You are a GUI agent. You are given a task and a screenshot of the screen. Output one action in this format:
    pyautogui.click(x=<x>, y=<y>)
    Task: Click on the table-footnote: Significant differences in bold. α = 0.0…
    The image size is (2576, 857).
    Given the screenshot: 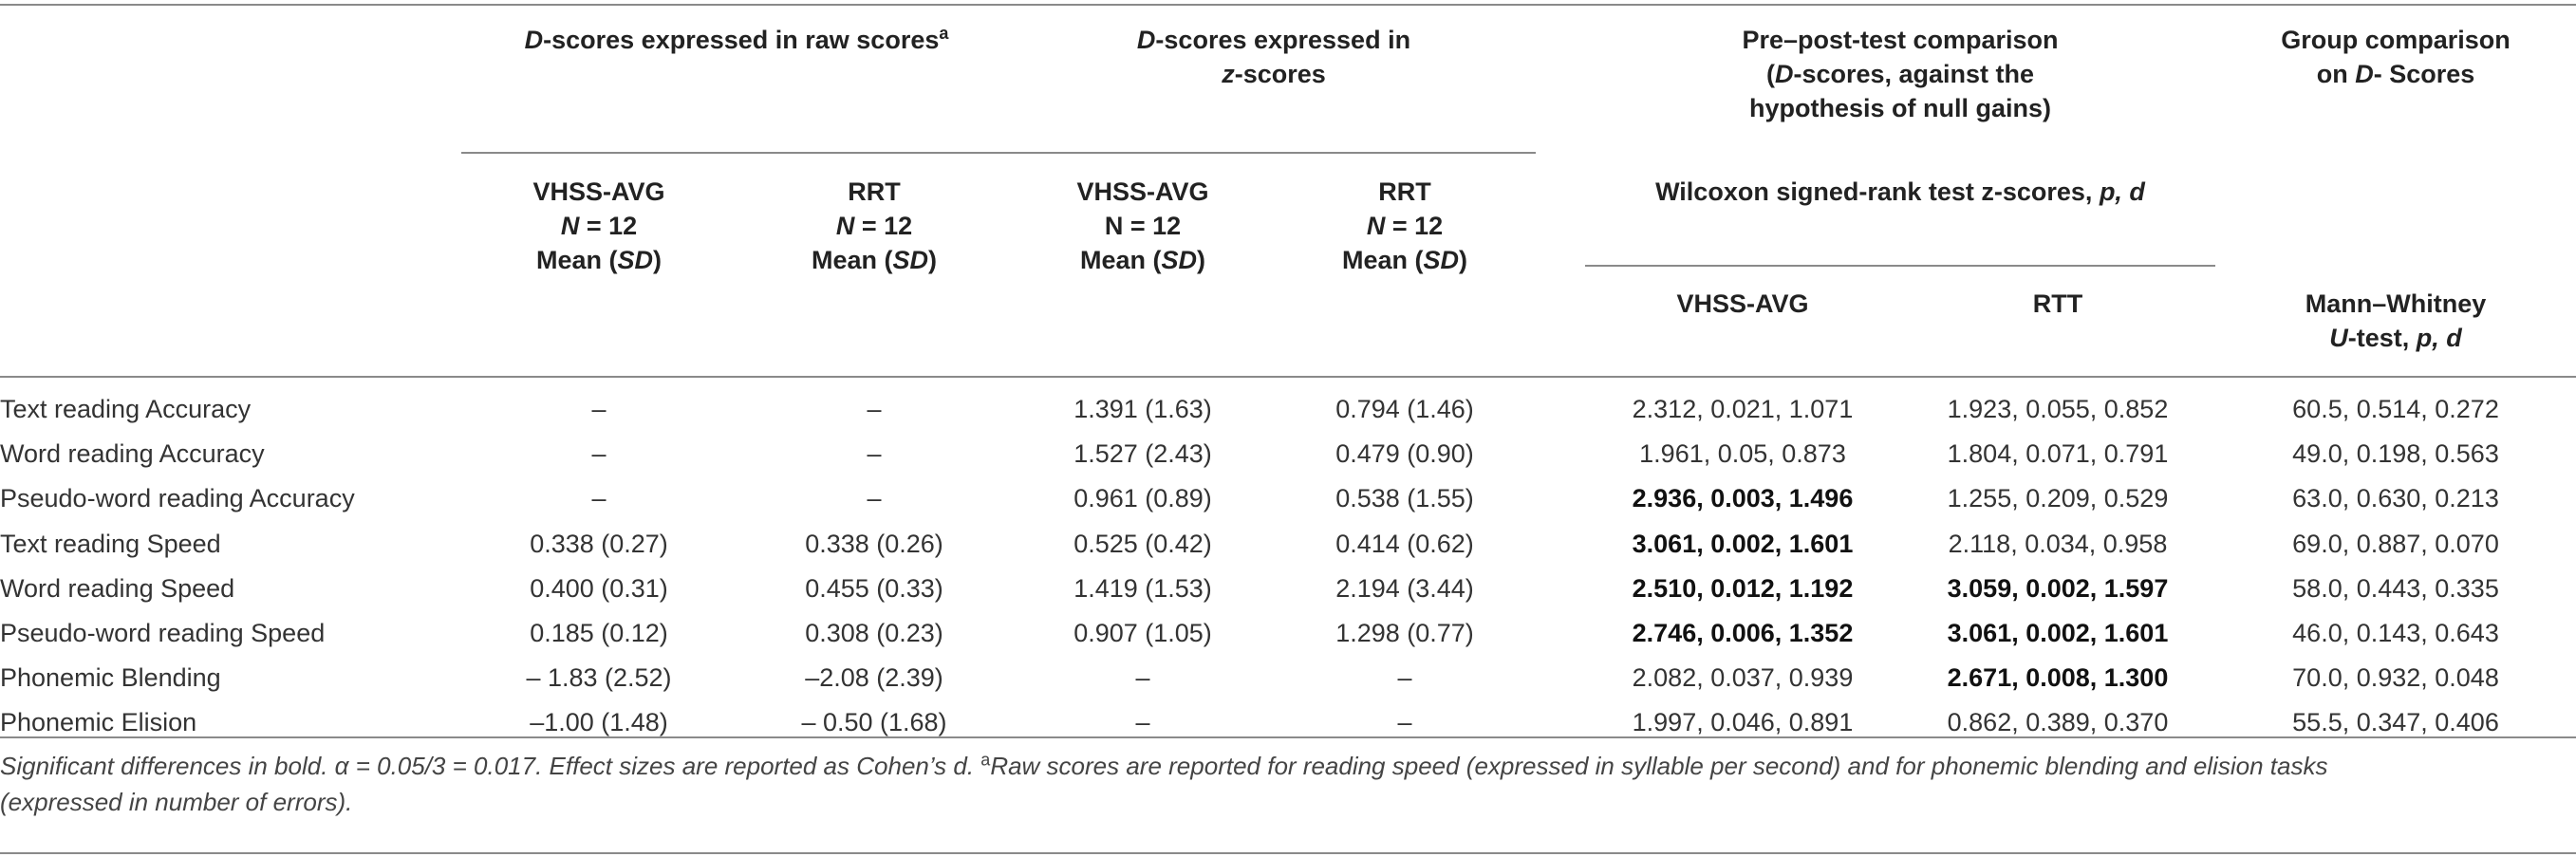 What is the action you would take?
    pyautogui.click(x=1164, y=783)
    